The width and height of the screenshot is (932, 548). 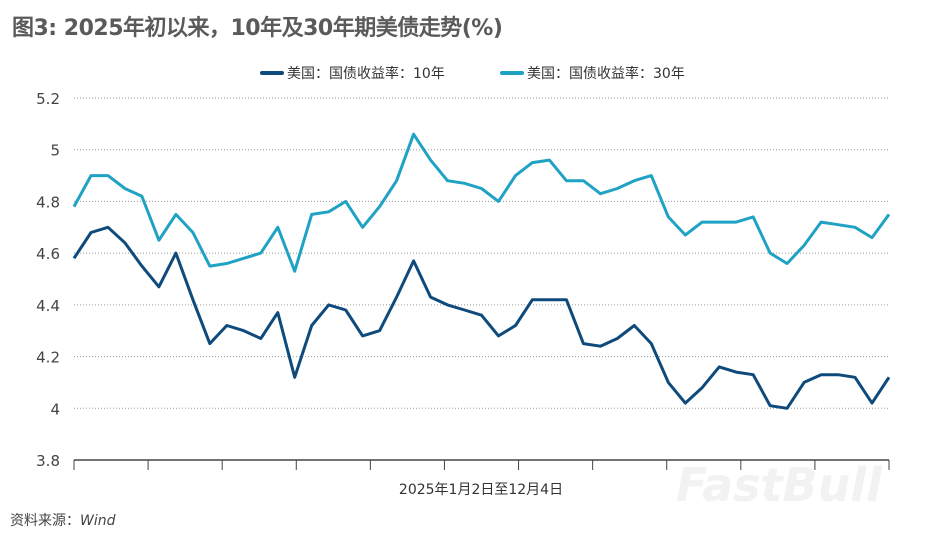 What do you see at coordinates (48, 461) in the screenshot?
I see `y-tick-label: 3.8` at bounding box center [48, 461].